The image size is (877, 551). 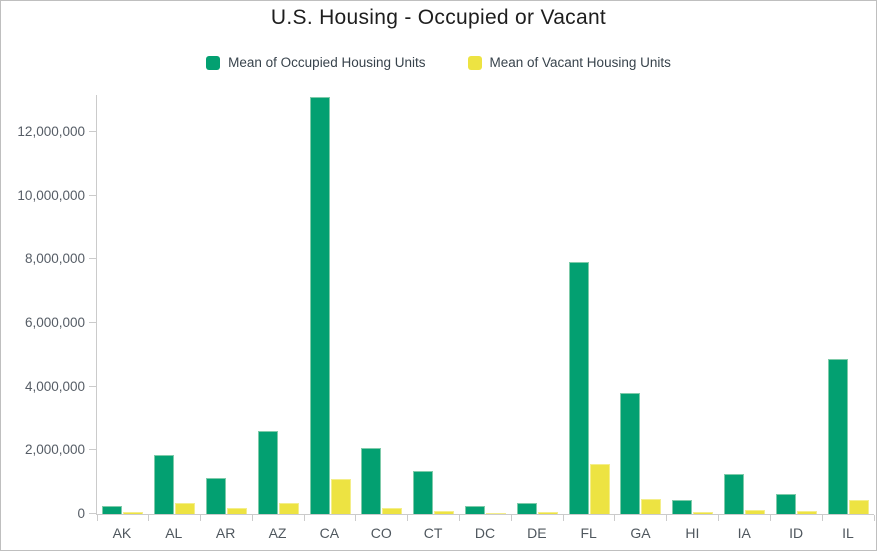 What do you see at coordinates (51, 195) in the screenshot?
I see `y-tick-label: 10,000,000` at bounding box center [51, 195].